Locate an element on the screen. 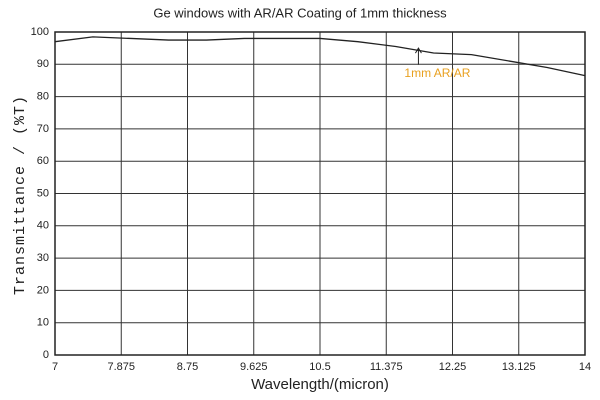 The height and width of the screenshot is (400, 600). x-tick-label: 11.375 is located at coordinates (386, 367).